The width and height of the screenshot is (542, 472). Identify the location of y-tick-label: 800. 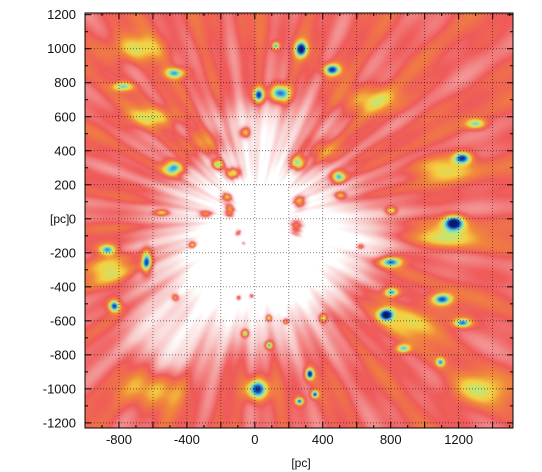
(65, 82).